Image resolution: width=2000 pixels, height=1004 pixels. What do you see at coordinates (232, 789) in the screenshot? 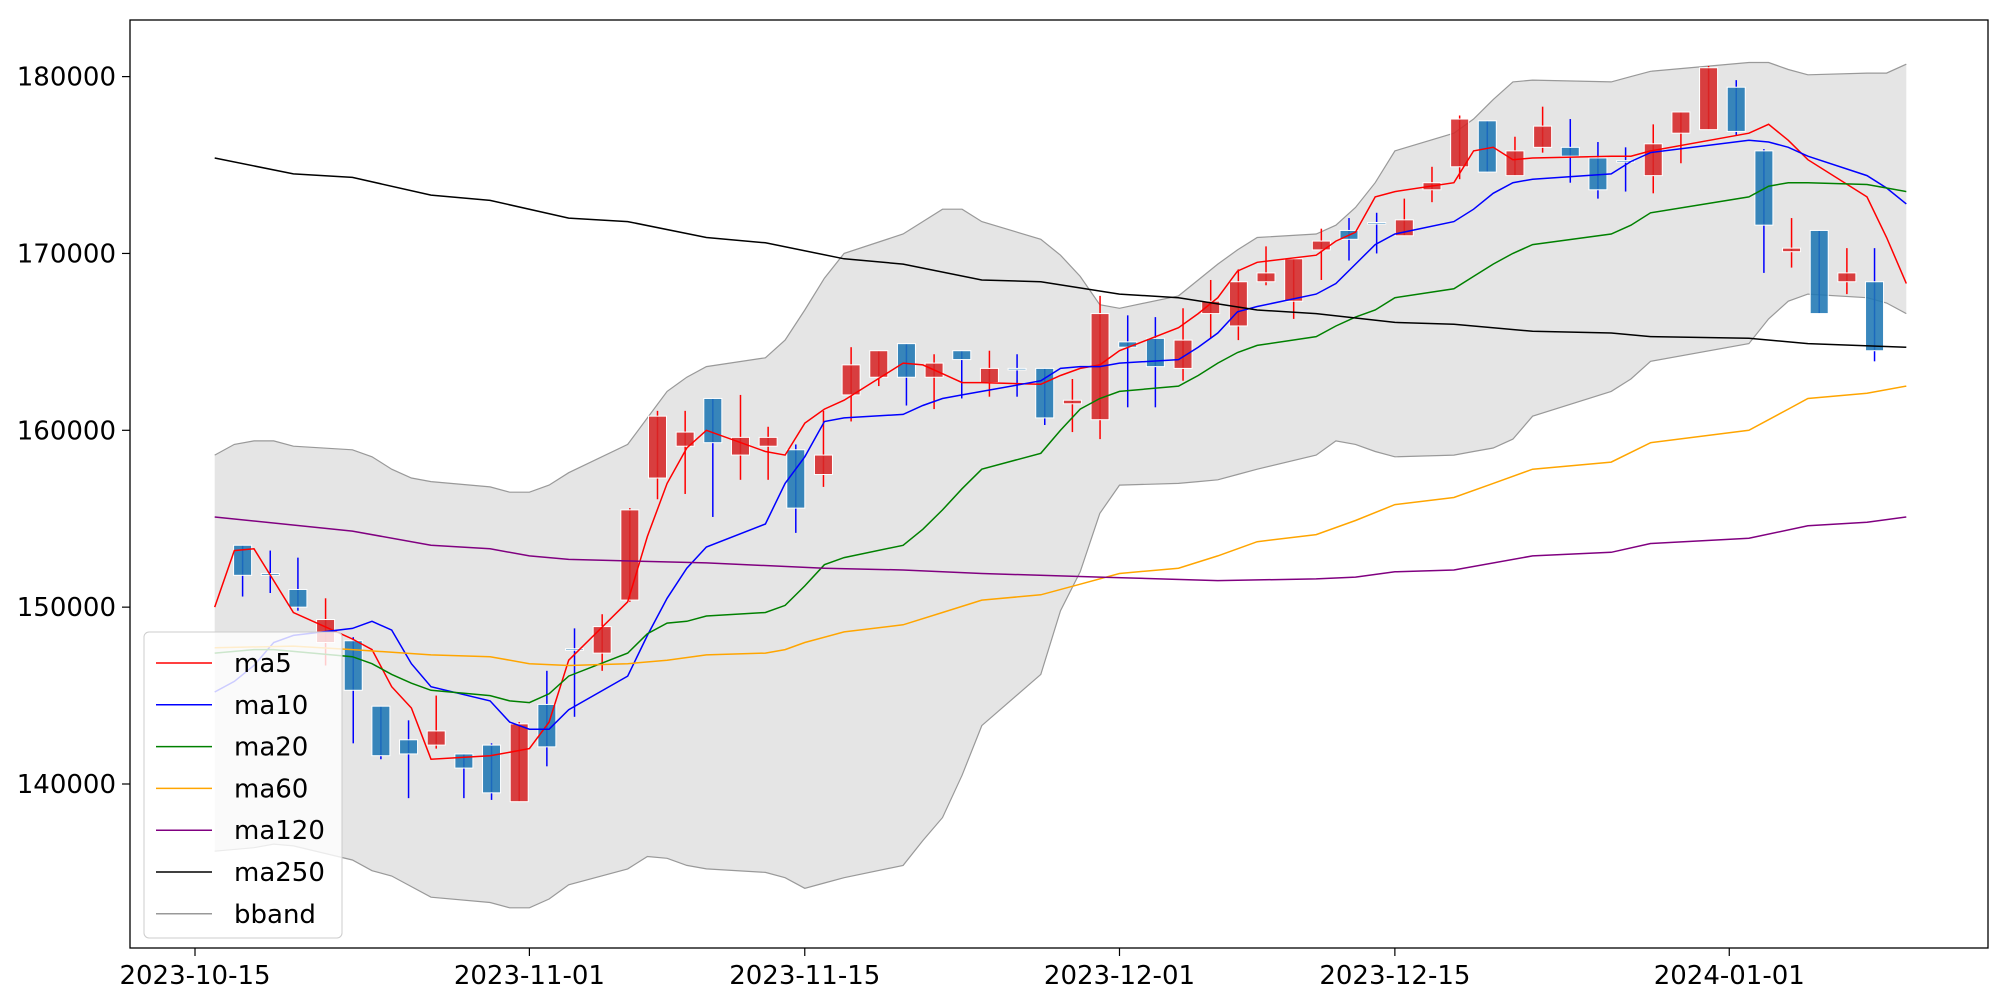
I see `legend-item-ma60: ma60` at bounding box center [232, 789].